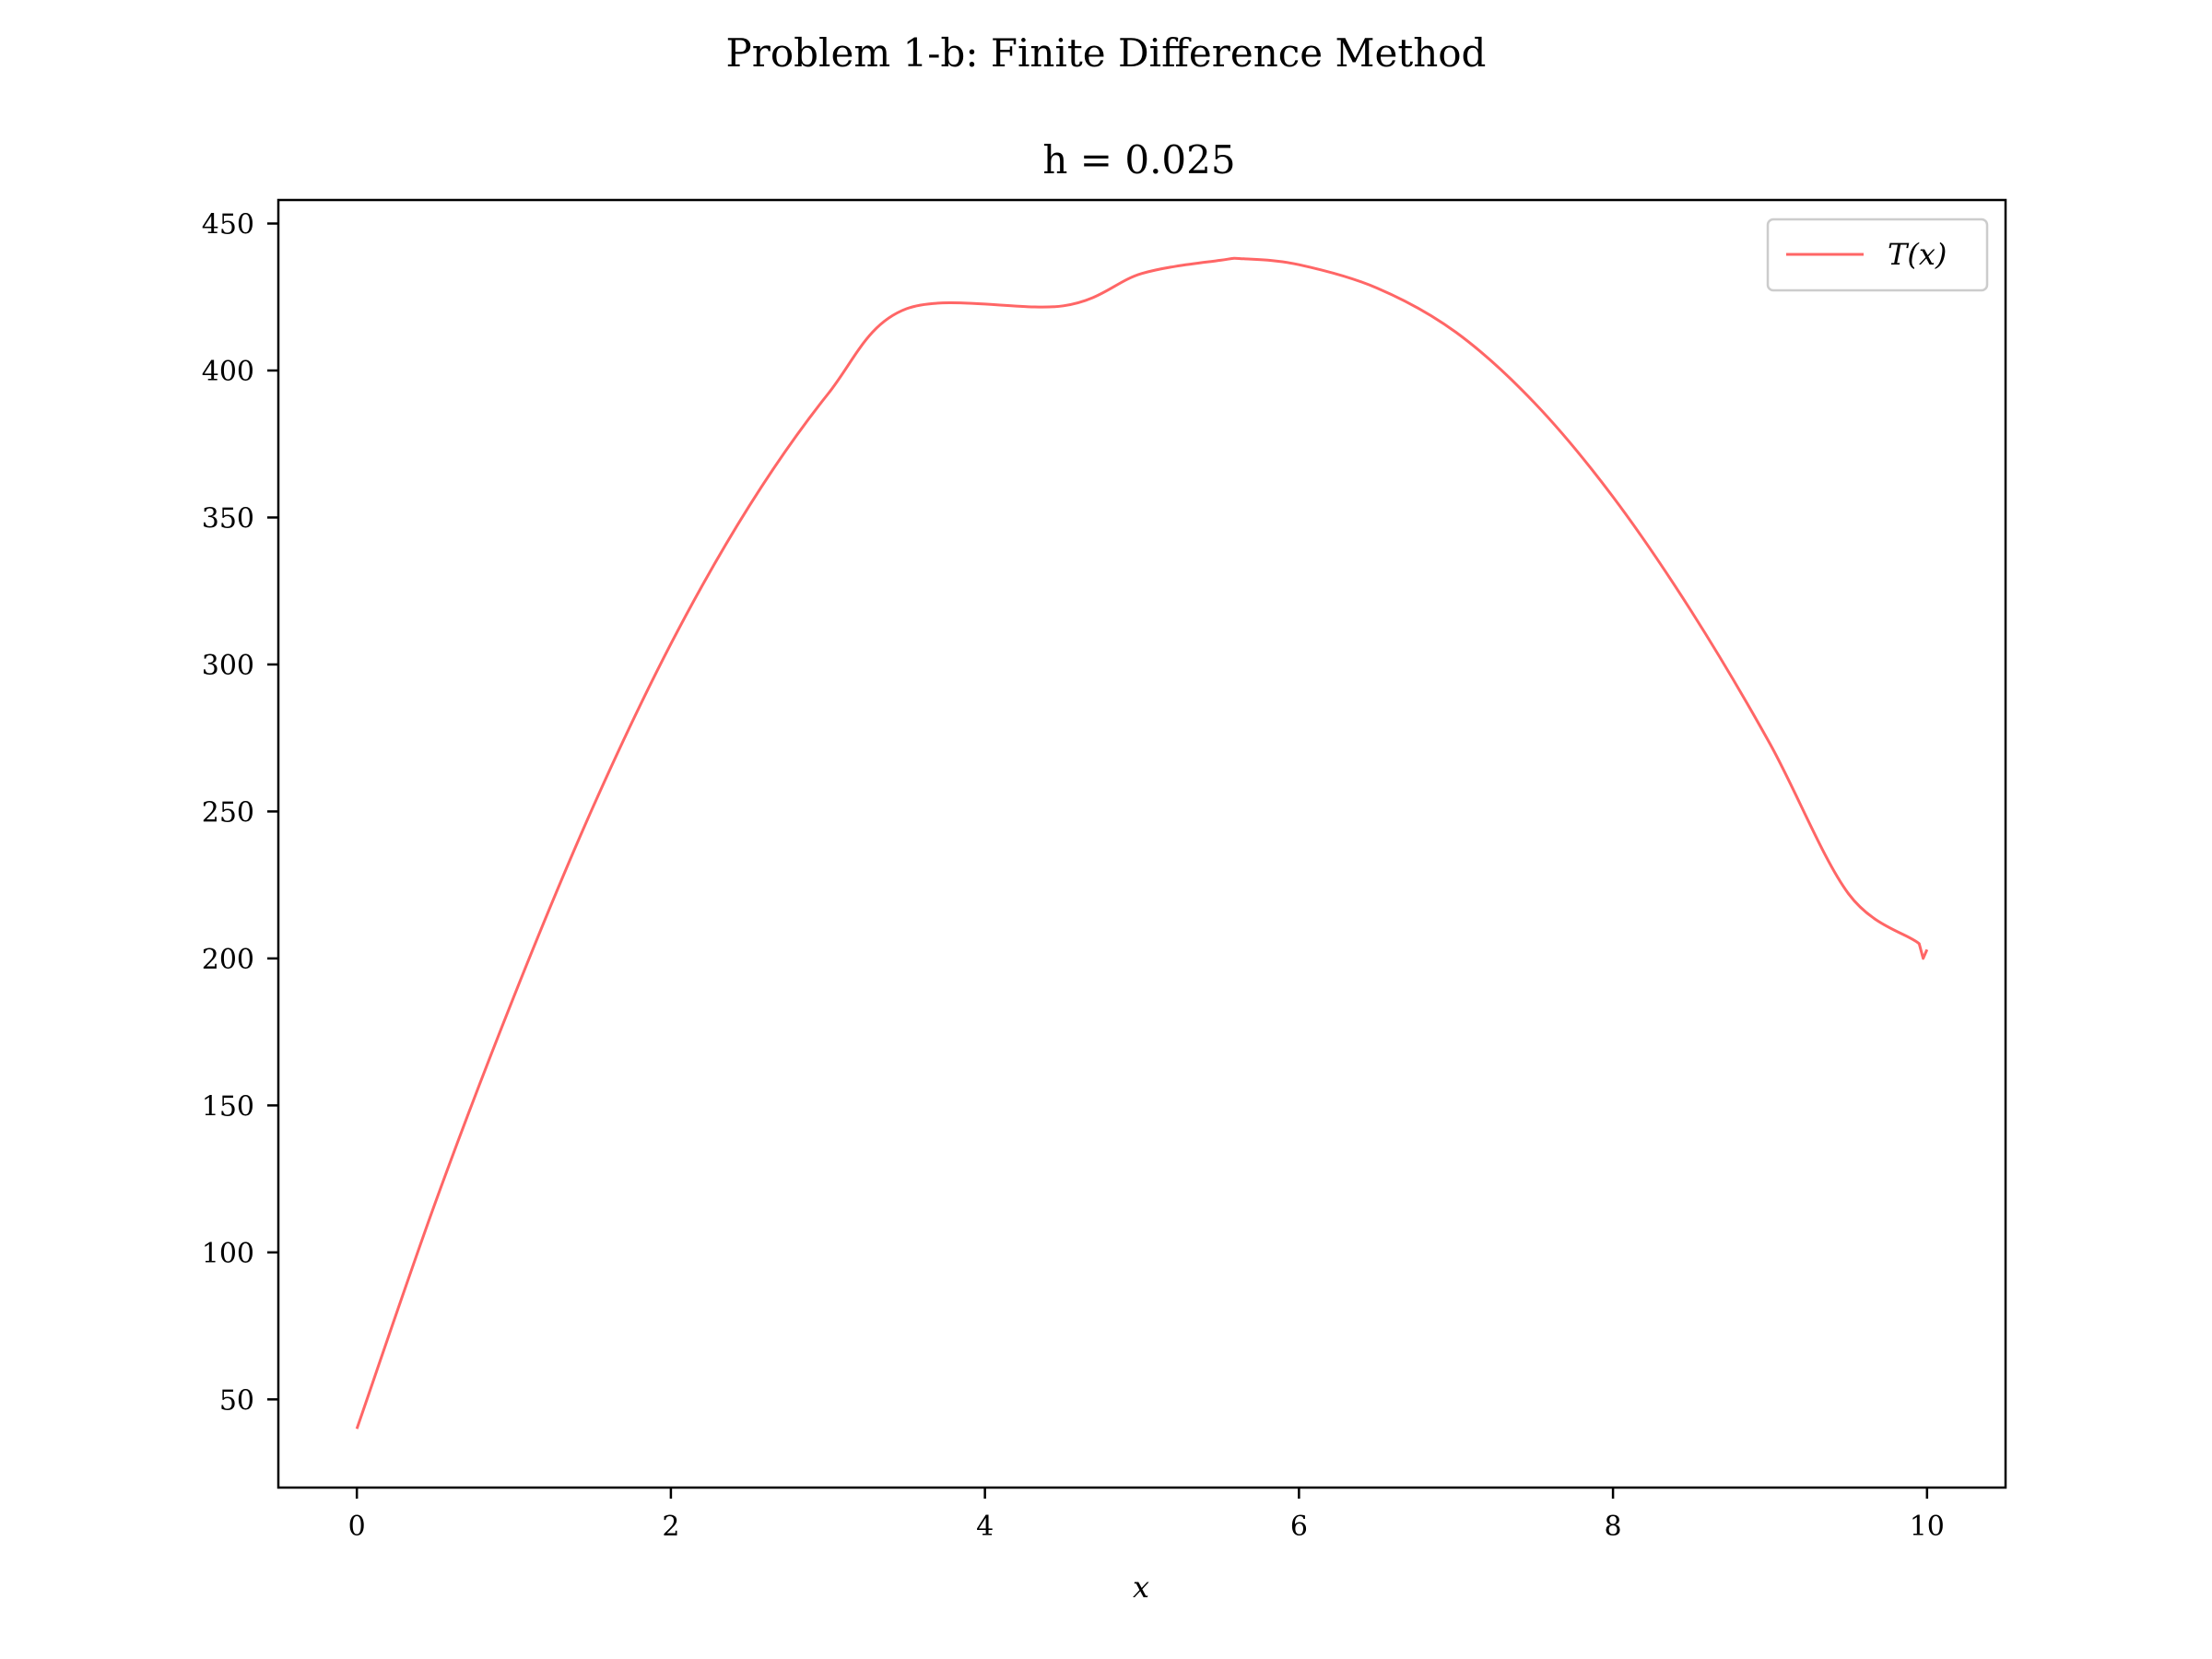  What do you see at coordinates (1613, 1527) in the screenshot?
I see `x-tick-label: 8` at bounding box center [1613, 1527].